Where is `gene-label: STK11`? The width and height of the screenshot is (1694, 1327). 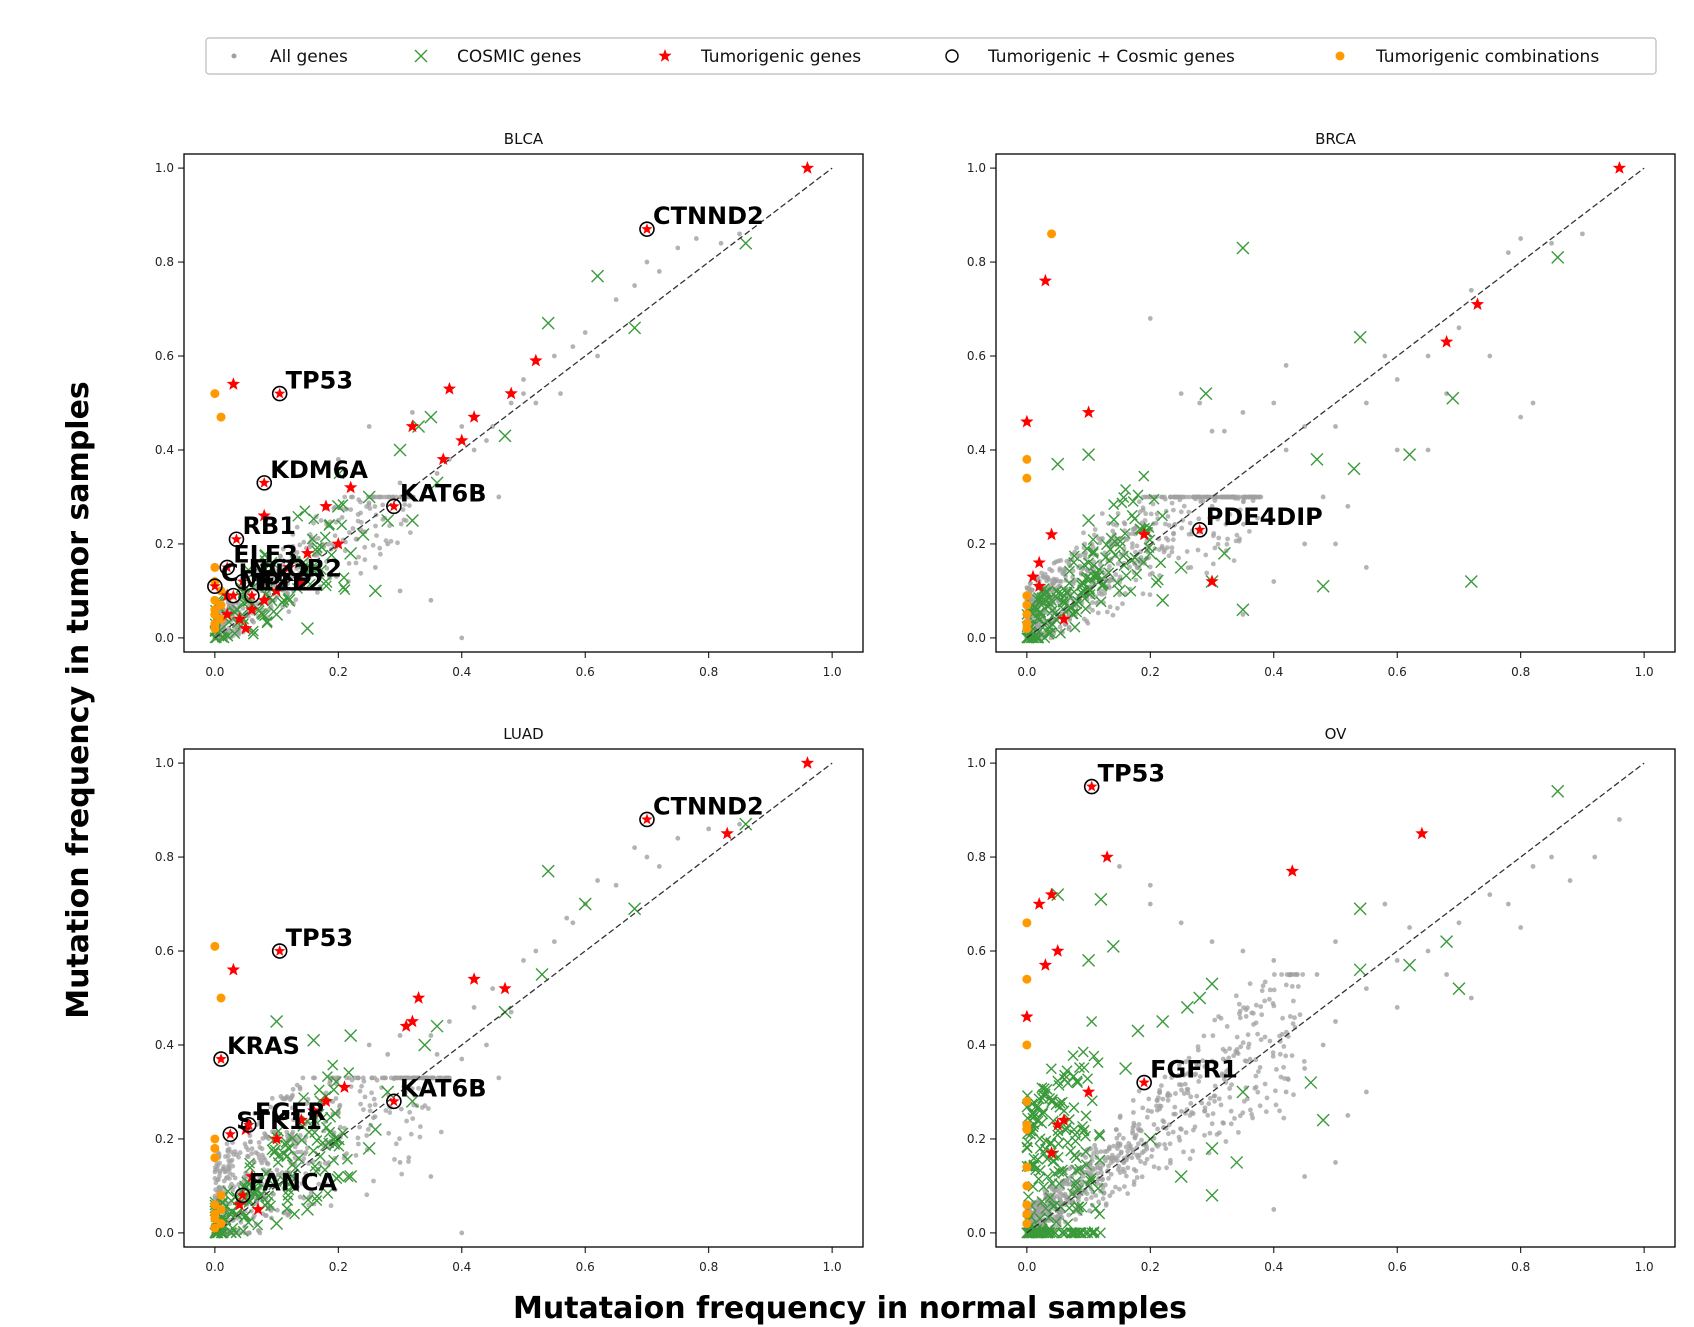
gene-label: STK11 is located at coordinates (279, 1121).